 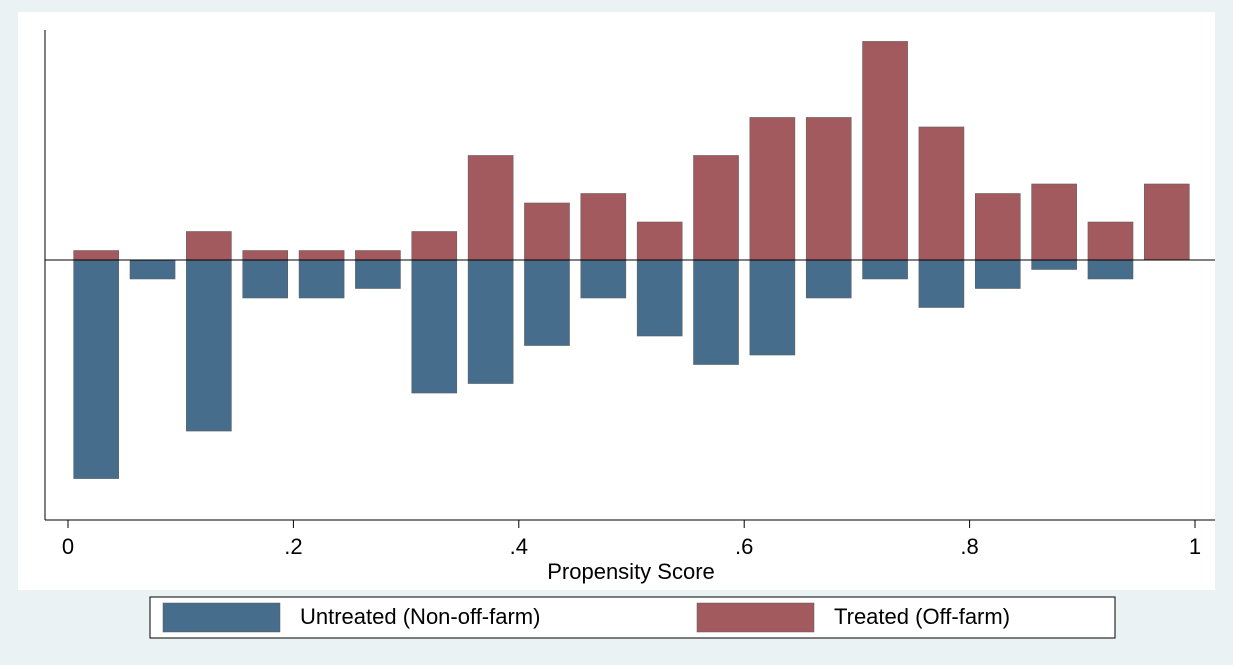 I want to click on x-tick-label: .4, so click(x=519, y=546).